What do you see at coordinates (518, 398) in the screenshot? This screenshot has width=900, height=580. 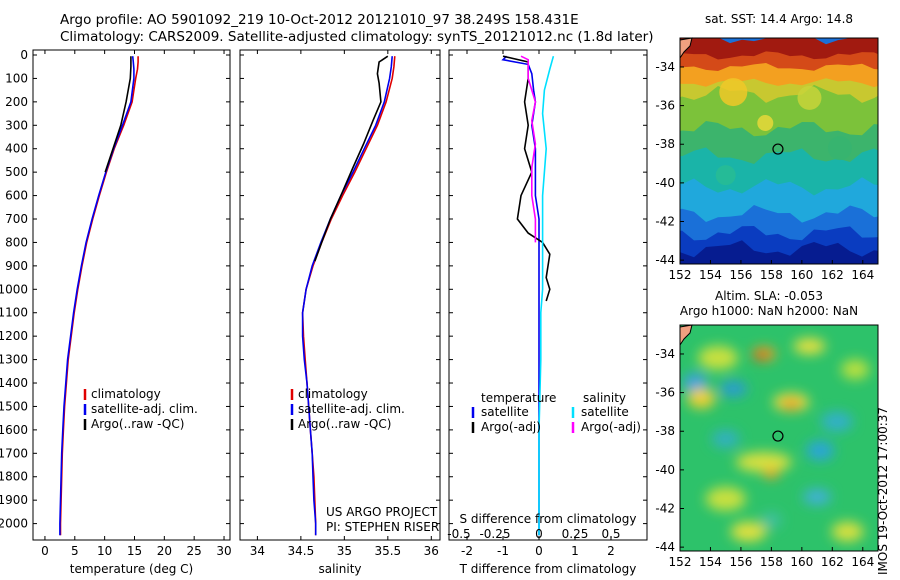 I see `legend-header: temperature` at bounding box center [518, 398].